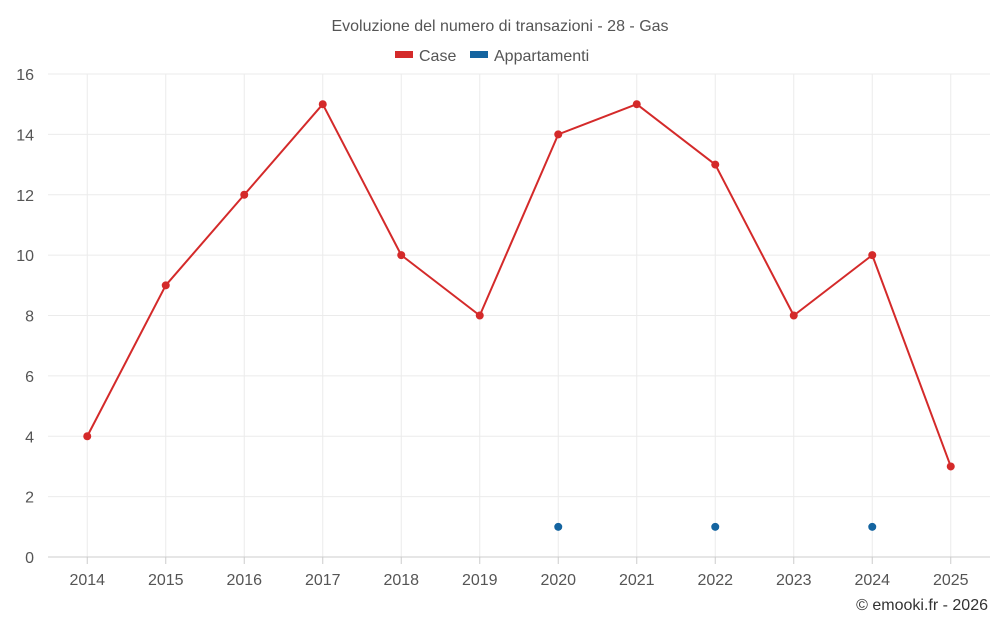 This screenshot has height=630, width=1000. Describe the element at coordinates (404, 54) in the screenshot. I see `legend-swatch-case` at that location.